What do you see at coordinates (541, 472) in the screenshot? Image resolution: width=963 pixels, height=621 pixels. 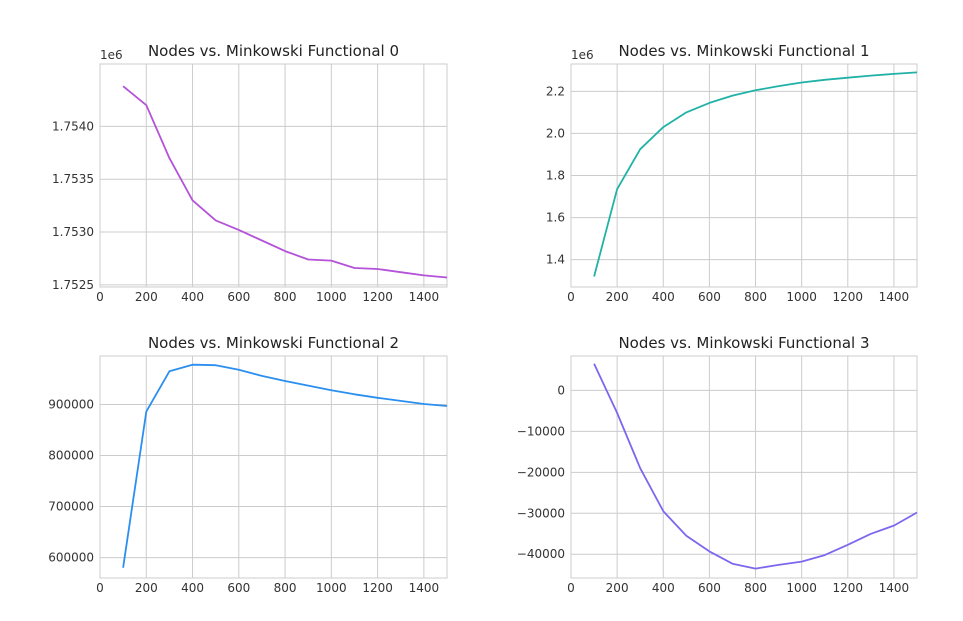 I see `y-tick-label: −20000` at bounding box center [541, 472].